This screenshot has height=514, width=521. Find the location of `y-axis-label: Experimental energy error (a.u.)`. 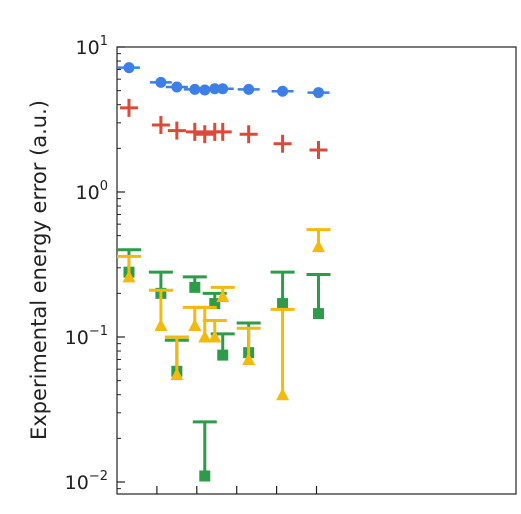

y-axis-label: Experimental energy error (a.u.) is located at coordinates (39, 270).